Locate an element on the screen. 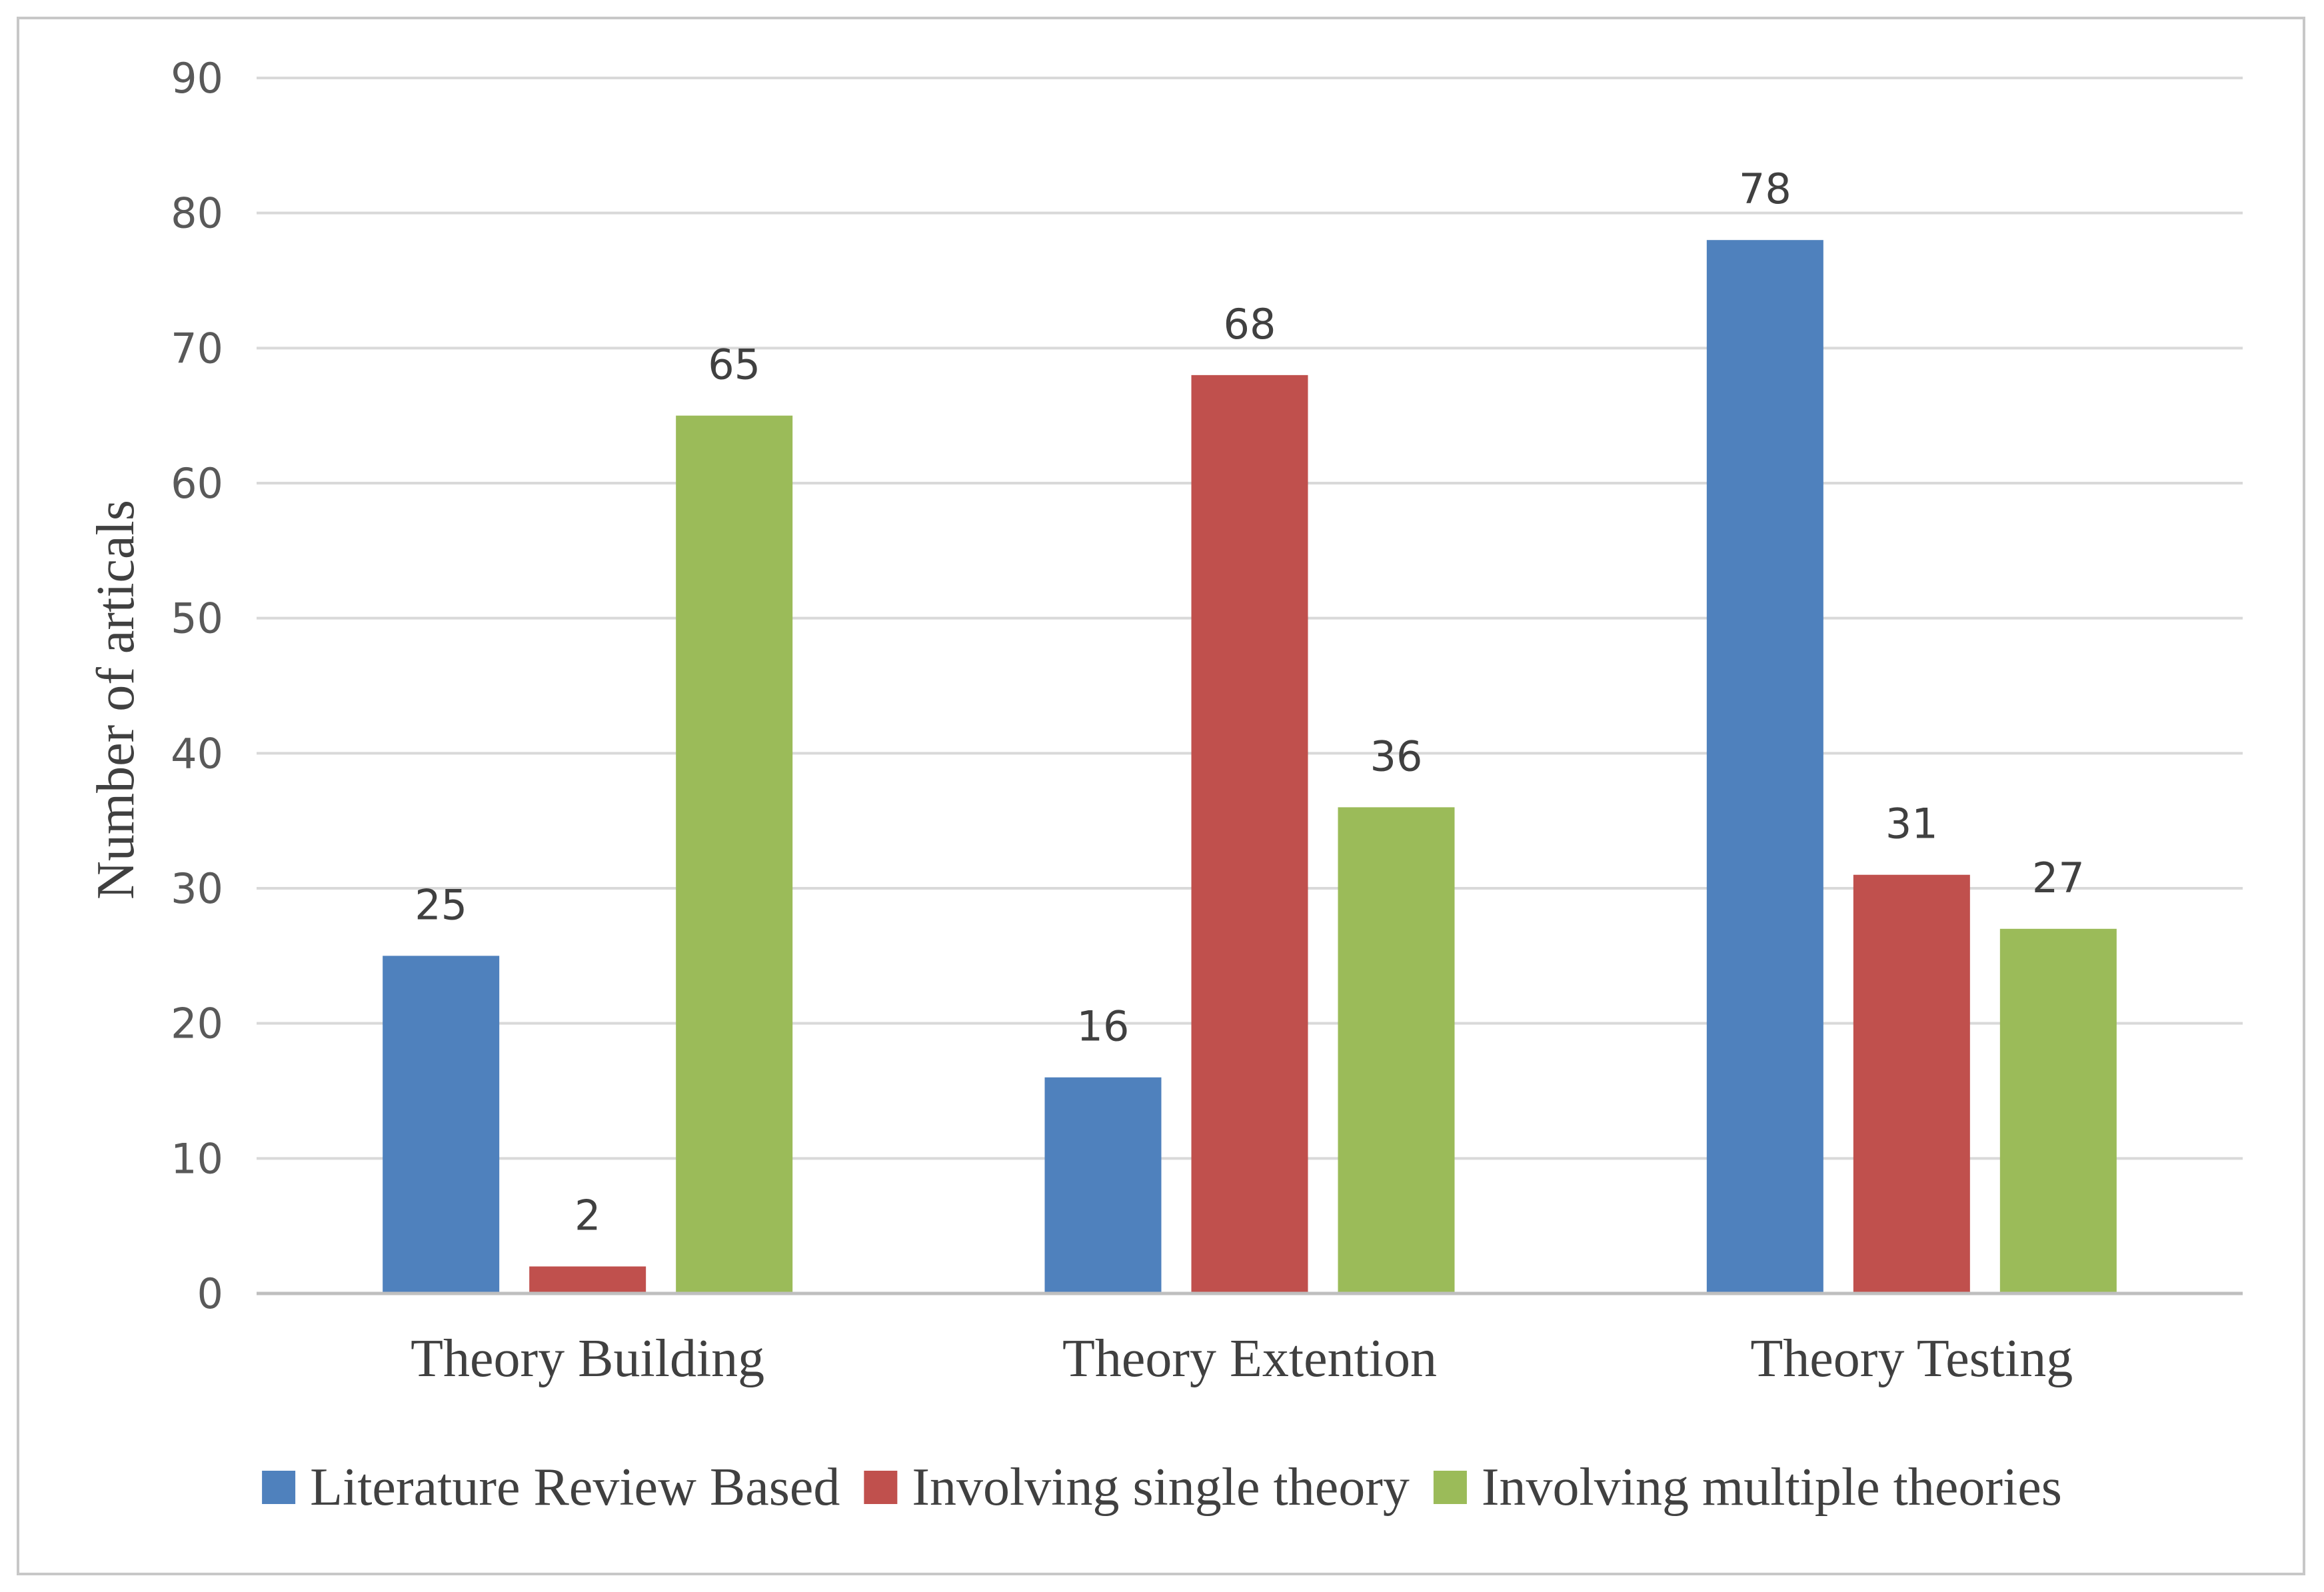 Image resolution: width=2324 pixels, height=1592 pixels. y-tick-label: 90 is located at coordinates (197, 78).